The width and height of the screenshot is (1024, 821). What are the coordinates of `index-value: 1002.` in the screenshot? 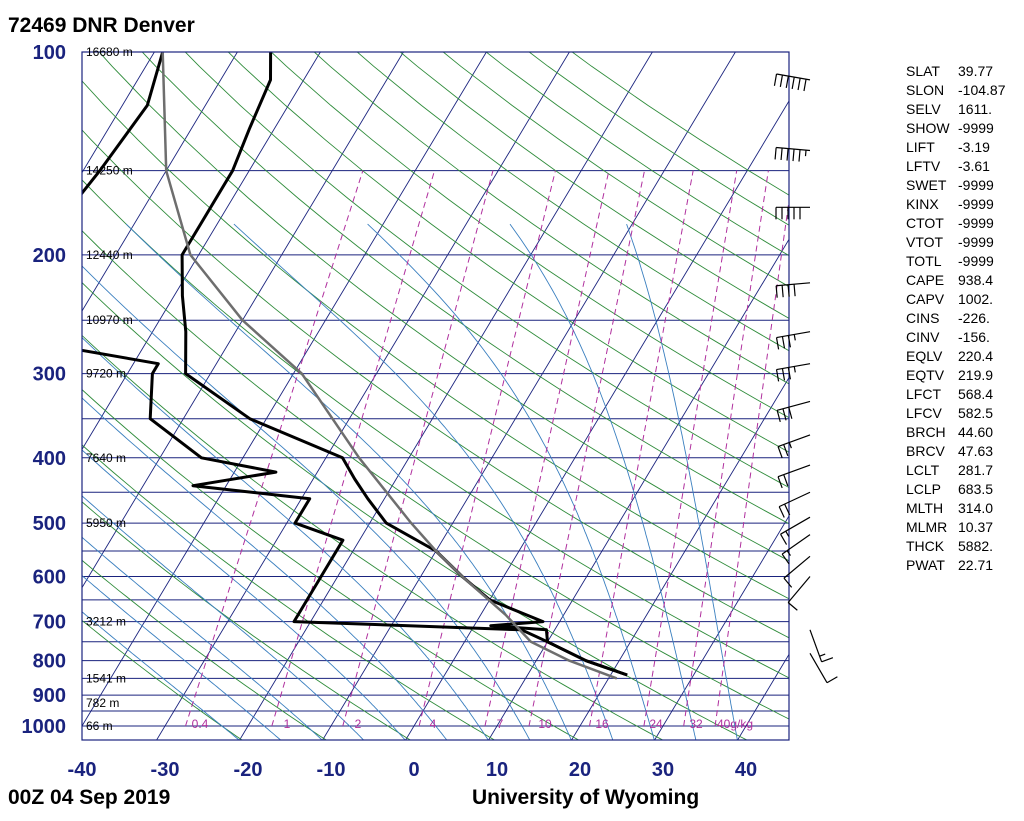 It's located at (976, 299).